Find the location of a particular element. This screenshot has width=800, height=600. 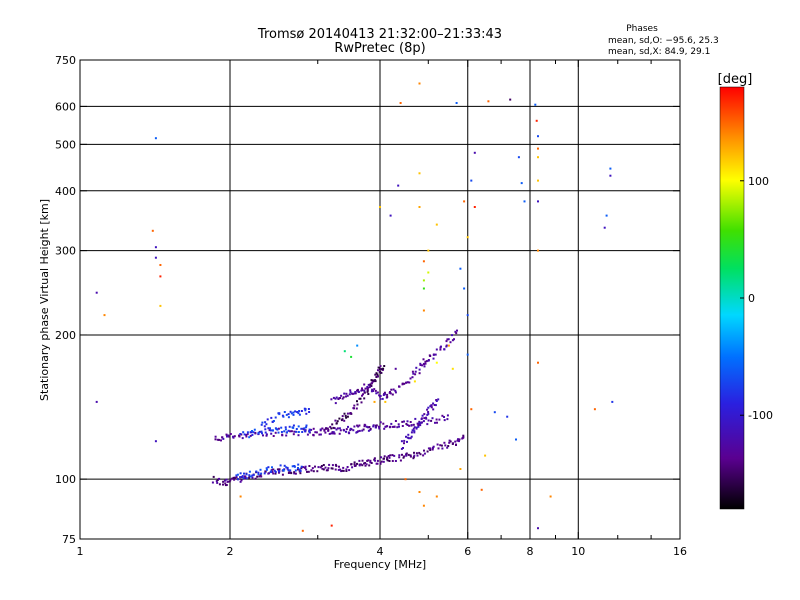

chart-subtitle: RwPretec (8p) is located at coordinates (379, 48).